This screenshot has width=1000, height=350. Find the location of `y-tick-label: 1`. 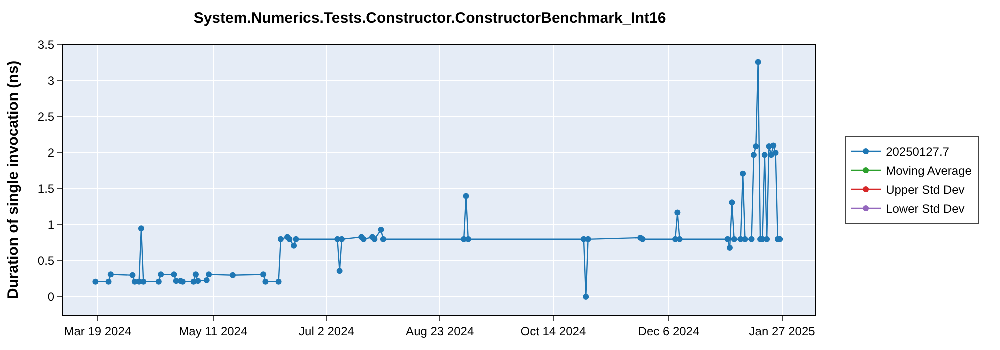

y-tick-label: 1 is located at coordinates (51, 225).